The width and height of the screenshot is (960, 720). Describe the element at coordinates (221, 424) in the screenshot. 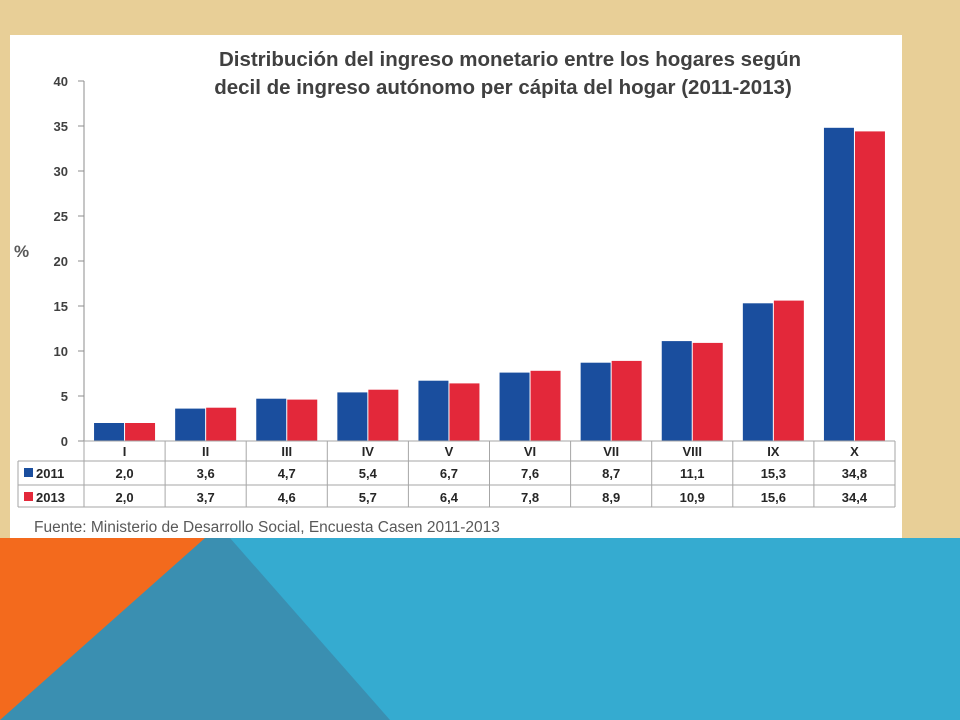

I see `bar-2013-II` at that location.